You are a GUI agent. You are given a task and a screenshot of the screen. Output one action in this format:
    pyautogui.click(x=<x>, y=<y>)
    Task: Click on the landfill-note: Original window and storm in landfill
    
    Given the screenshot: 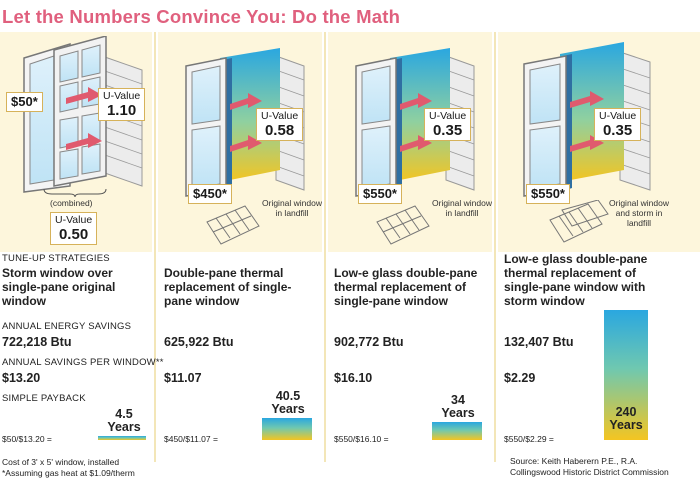 What is the action you would take?
    pyautogui.click(x=639, y=213)
    